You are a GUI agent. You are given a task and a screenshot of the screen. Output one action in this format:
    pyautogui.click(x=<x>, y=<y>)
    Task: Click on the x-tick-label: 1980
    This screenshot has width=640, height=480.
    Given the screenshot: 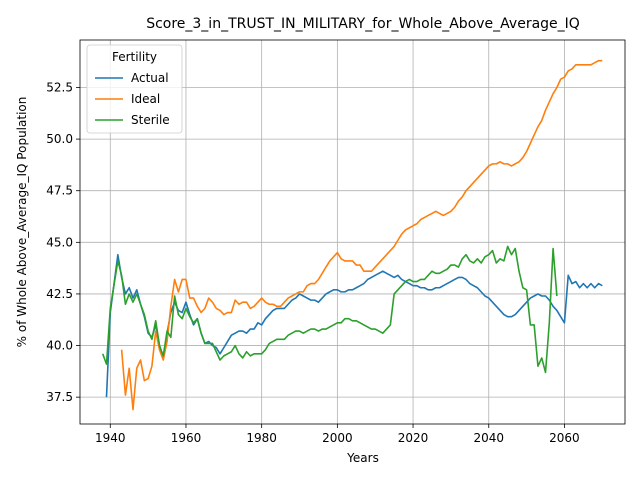 What is the action you would take?
    pyautogui.click(x=261, y=438)
    